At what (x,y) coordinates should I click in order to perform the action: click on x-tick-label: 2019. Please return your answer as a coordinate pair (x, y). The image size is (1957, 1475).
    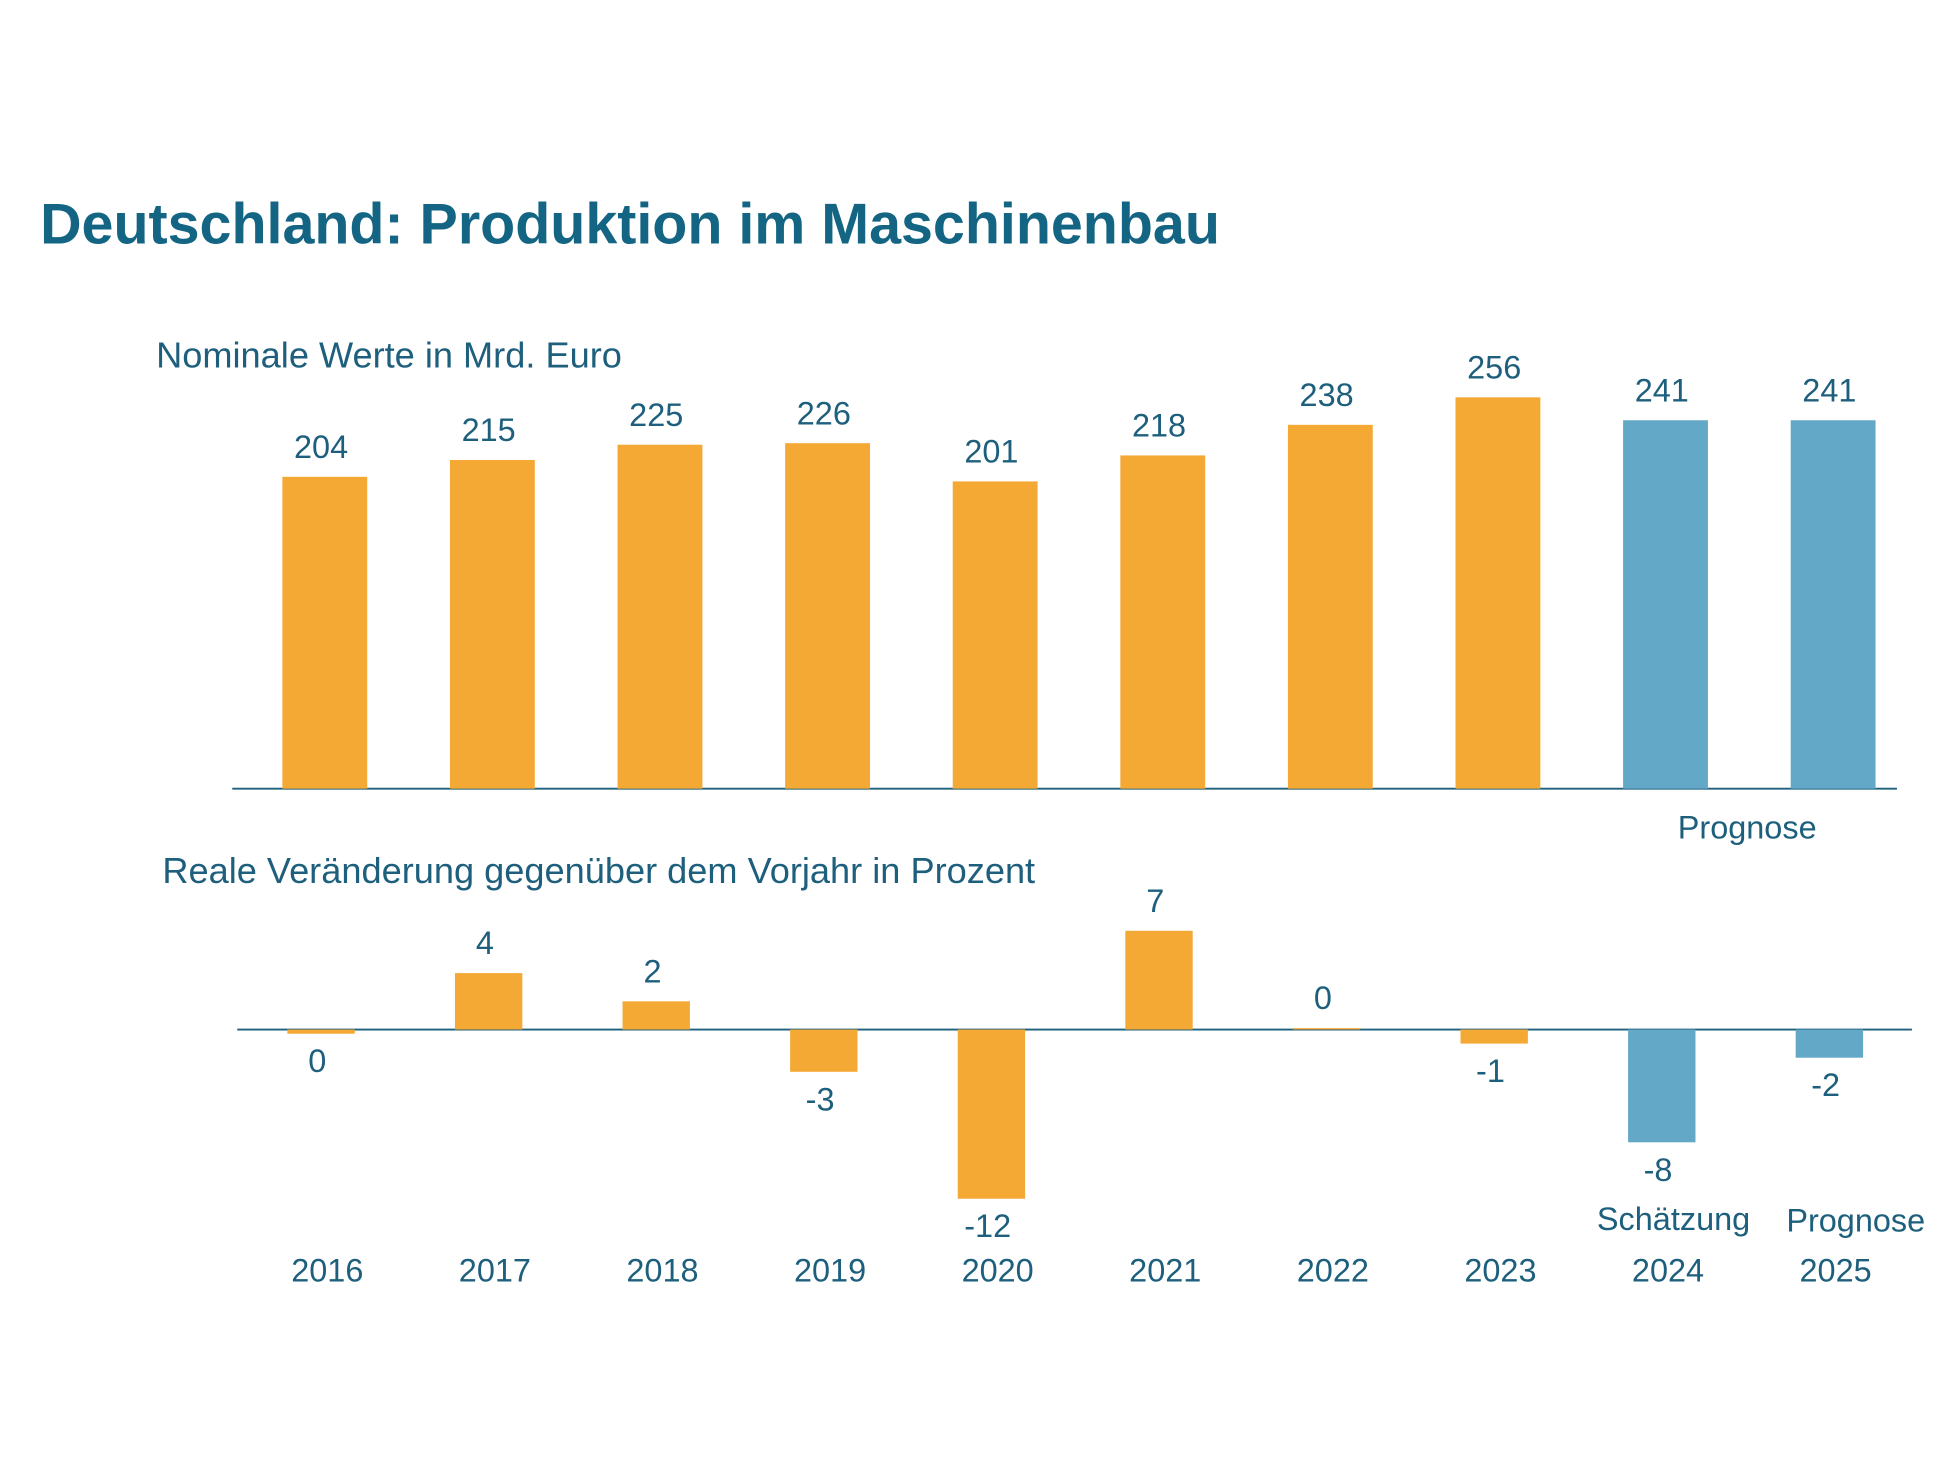
    Looking at the image, I should click on (830, 1270).